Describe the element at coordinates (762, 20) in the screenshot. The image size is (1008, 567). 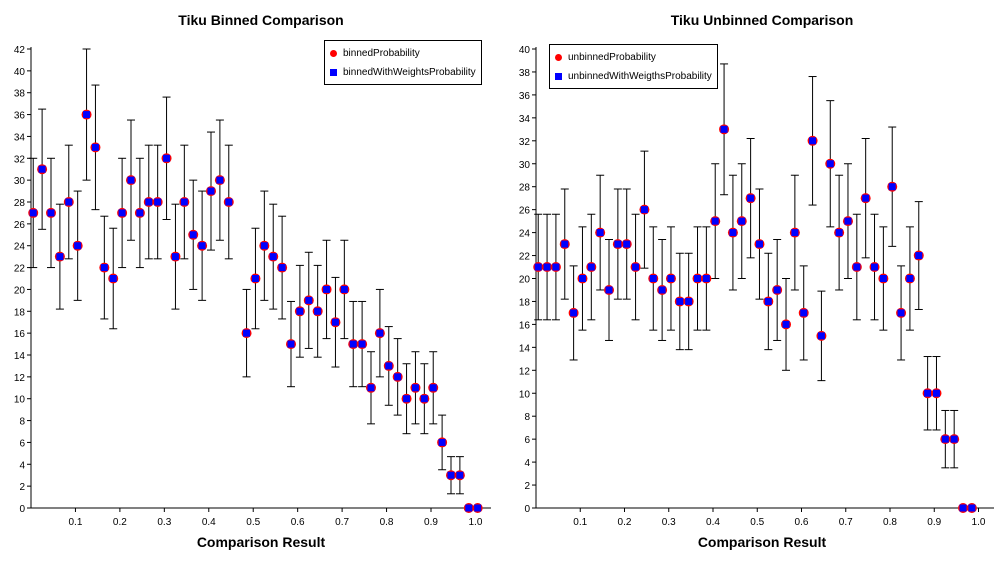
I see `chart-title: Tiku Unbinned Comparison` at that location.